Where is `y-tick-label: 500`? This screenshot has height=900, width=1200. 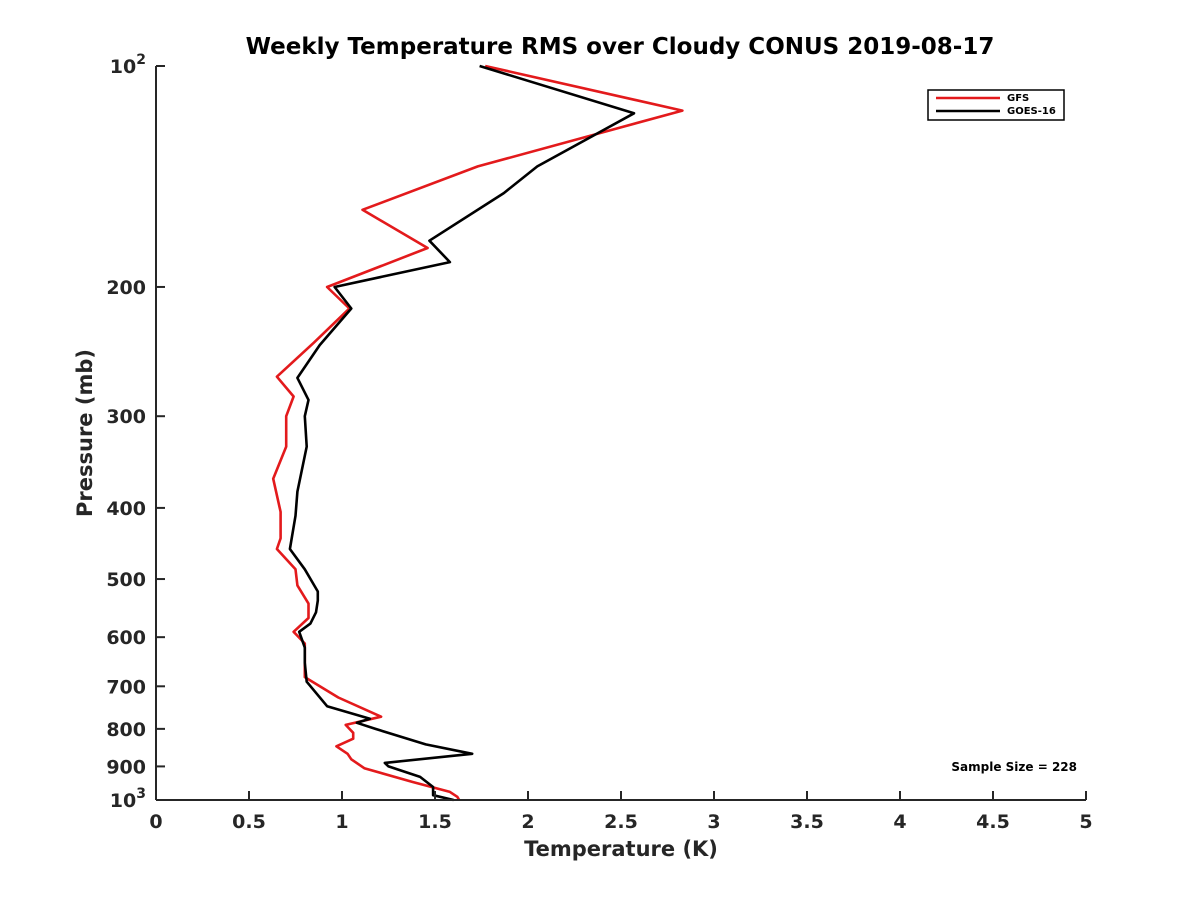 y-tick-label: 500 is located at coordinates (126, 580).